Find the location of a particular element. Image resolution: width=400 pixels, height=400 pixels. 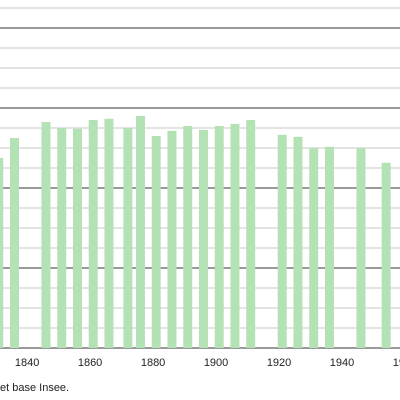

source-note: et base Insee. is located at coordinates (34, 388).